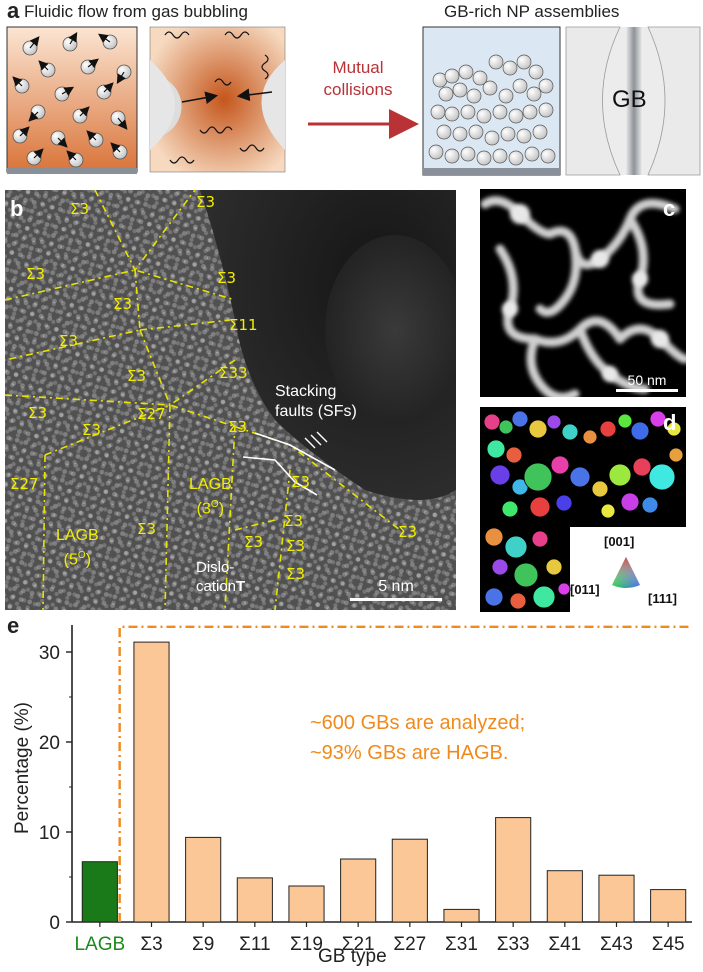 This screenshot has height=972, width=703. What do you see at coordinates (203, 944) in the screenshot?
I see `x-tick-label: Σ9` at bounding box center [203, 944].